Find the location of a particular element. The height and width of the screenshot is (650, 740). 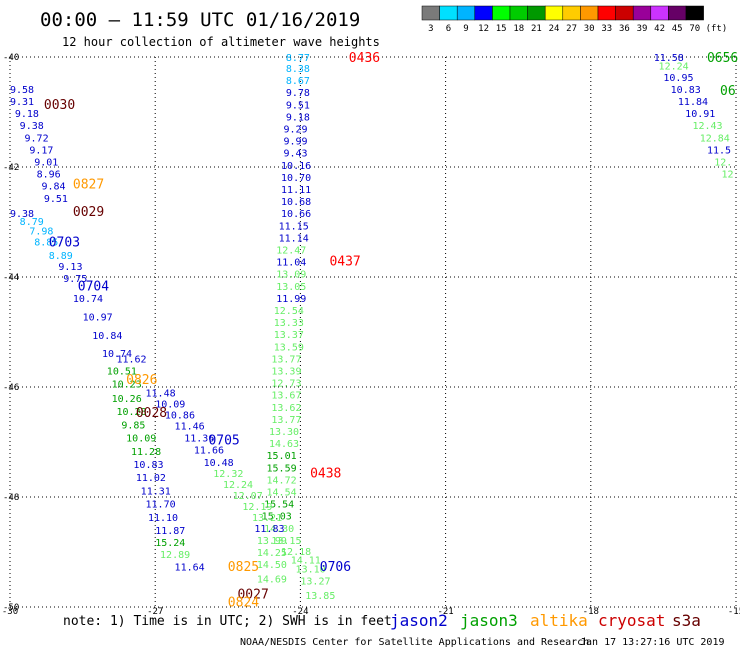

pass-time-label: 0826 is located at coordinates (141, 380).